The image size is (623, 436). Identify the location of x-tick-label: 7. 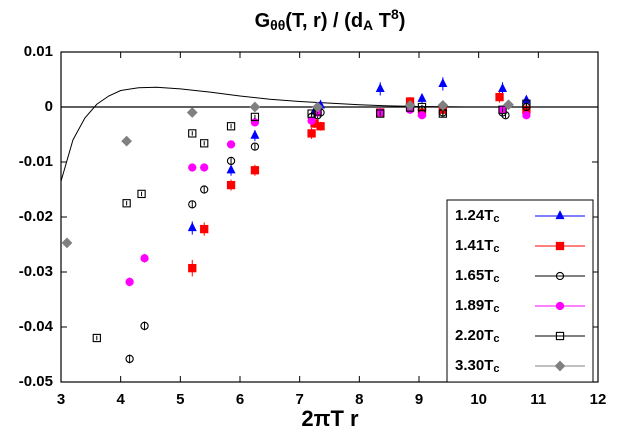
(299, 399).